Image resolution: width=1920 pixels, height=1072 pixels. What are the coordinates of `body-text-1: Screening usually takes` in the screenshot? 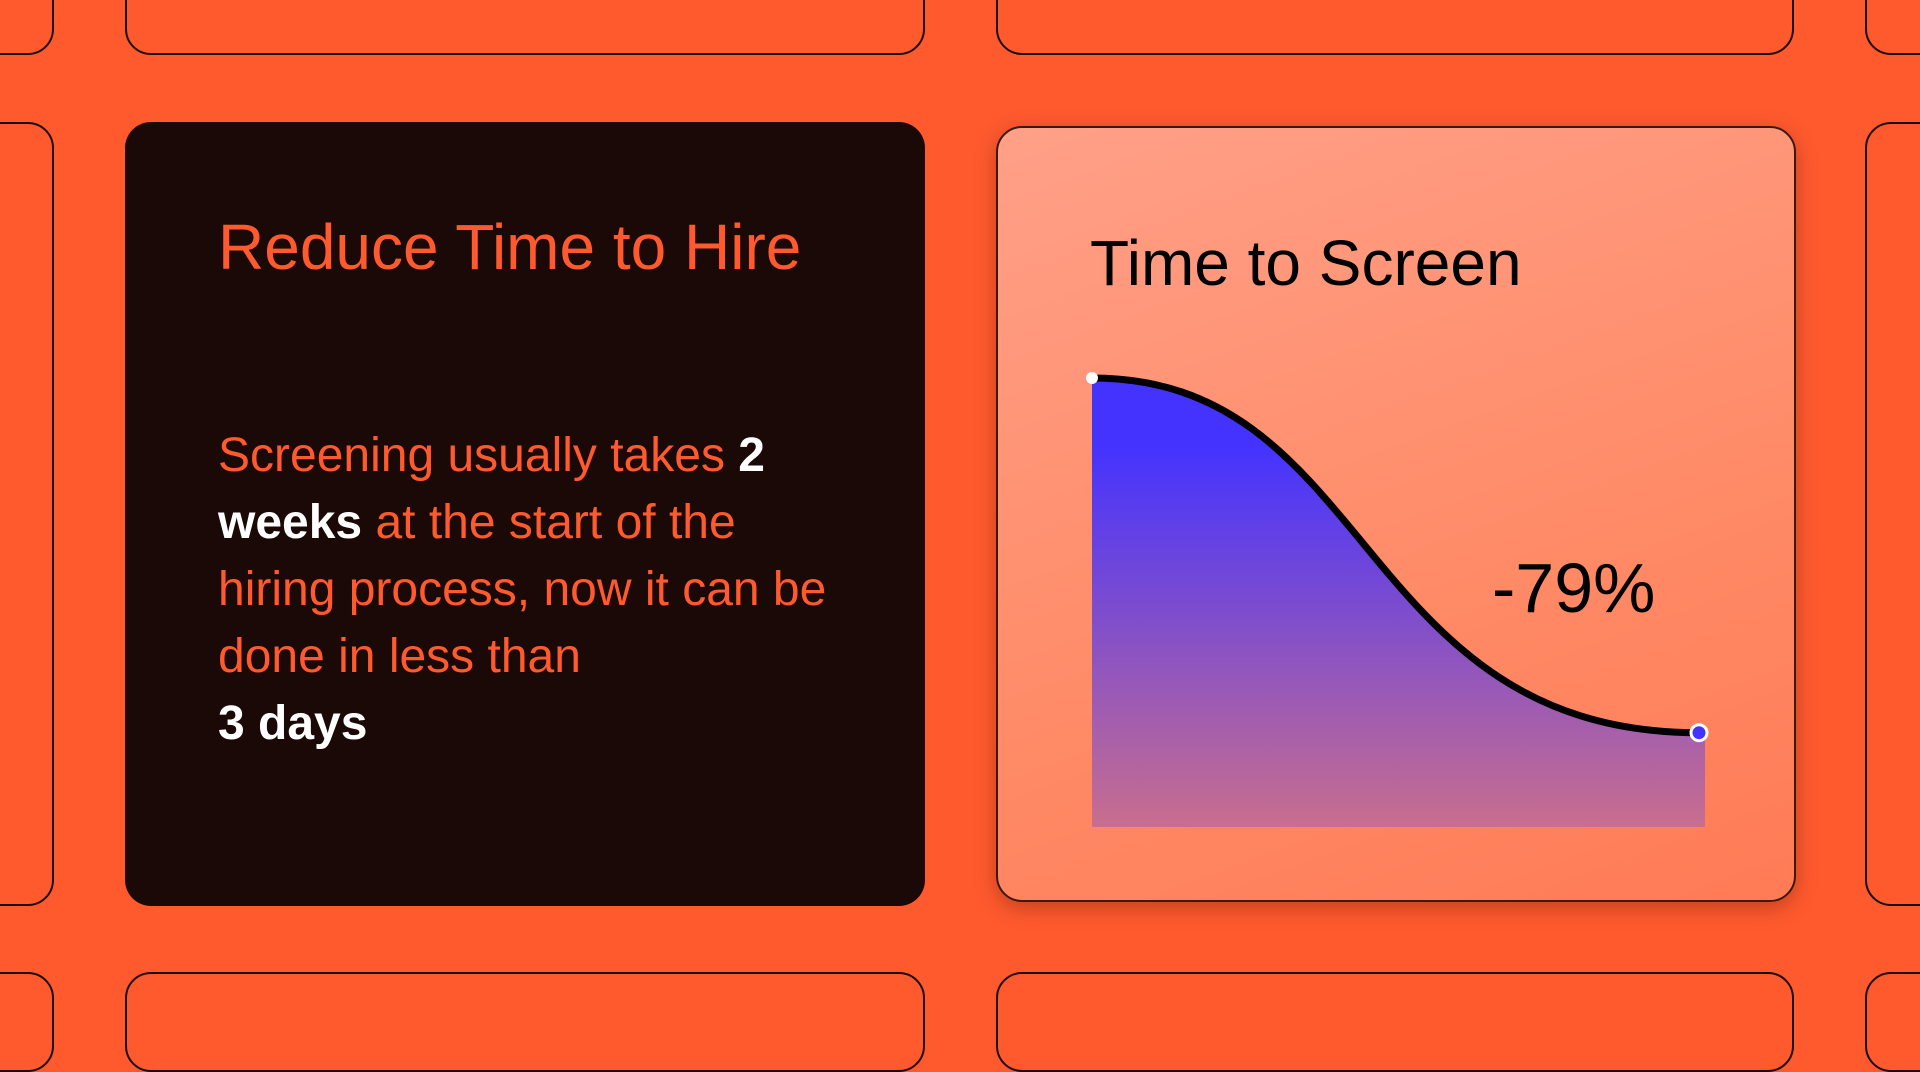 It's located at (478, 455).